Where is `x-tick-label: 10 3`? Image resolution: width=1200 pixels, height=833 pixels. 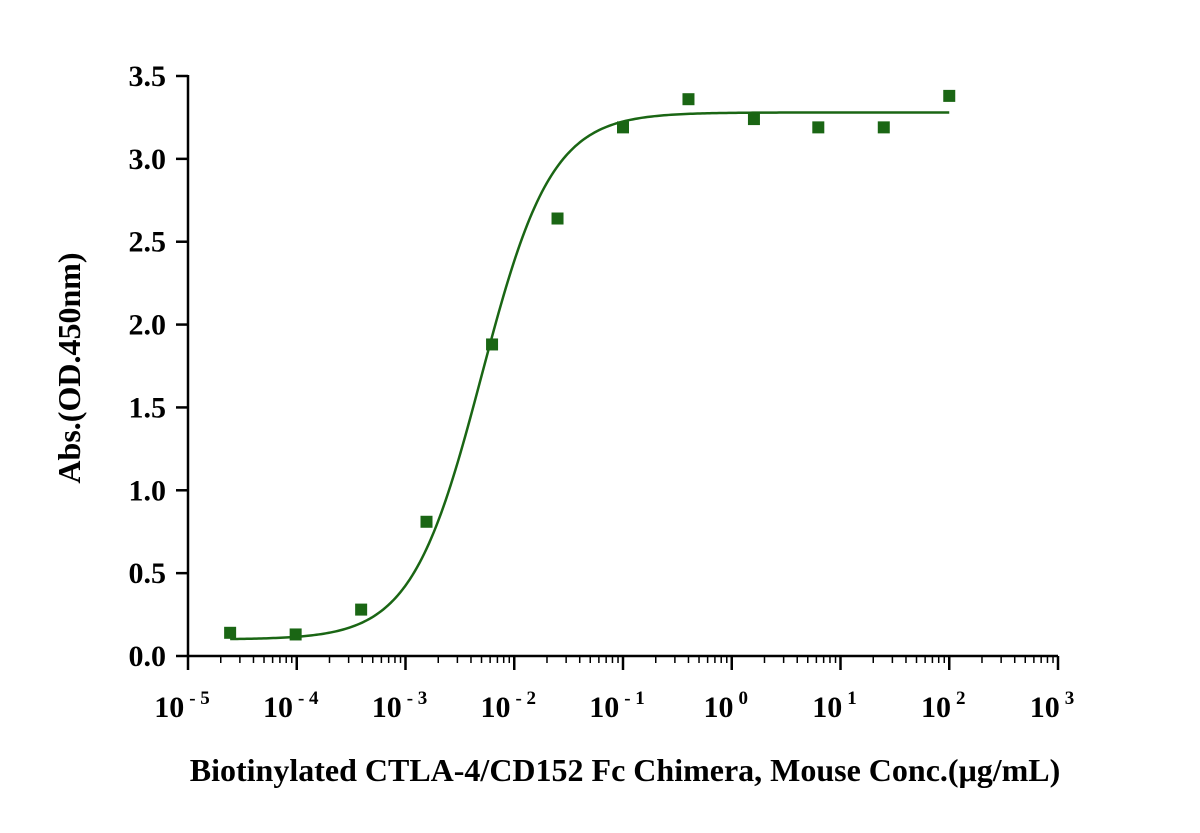 x-tick-label: 10 3 is located at coordinates (1052, 706).